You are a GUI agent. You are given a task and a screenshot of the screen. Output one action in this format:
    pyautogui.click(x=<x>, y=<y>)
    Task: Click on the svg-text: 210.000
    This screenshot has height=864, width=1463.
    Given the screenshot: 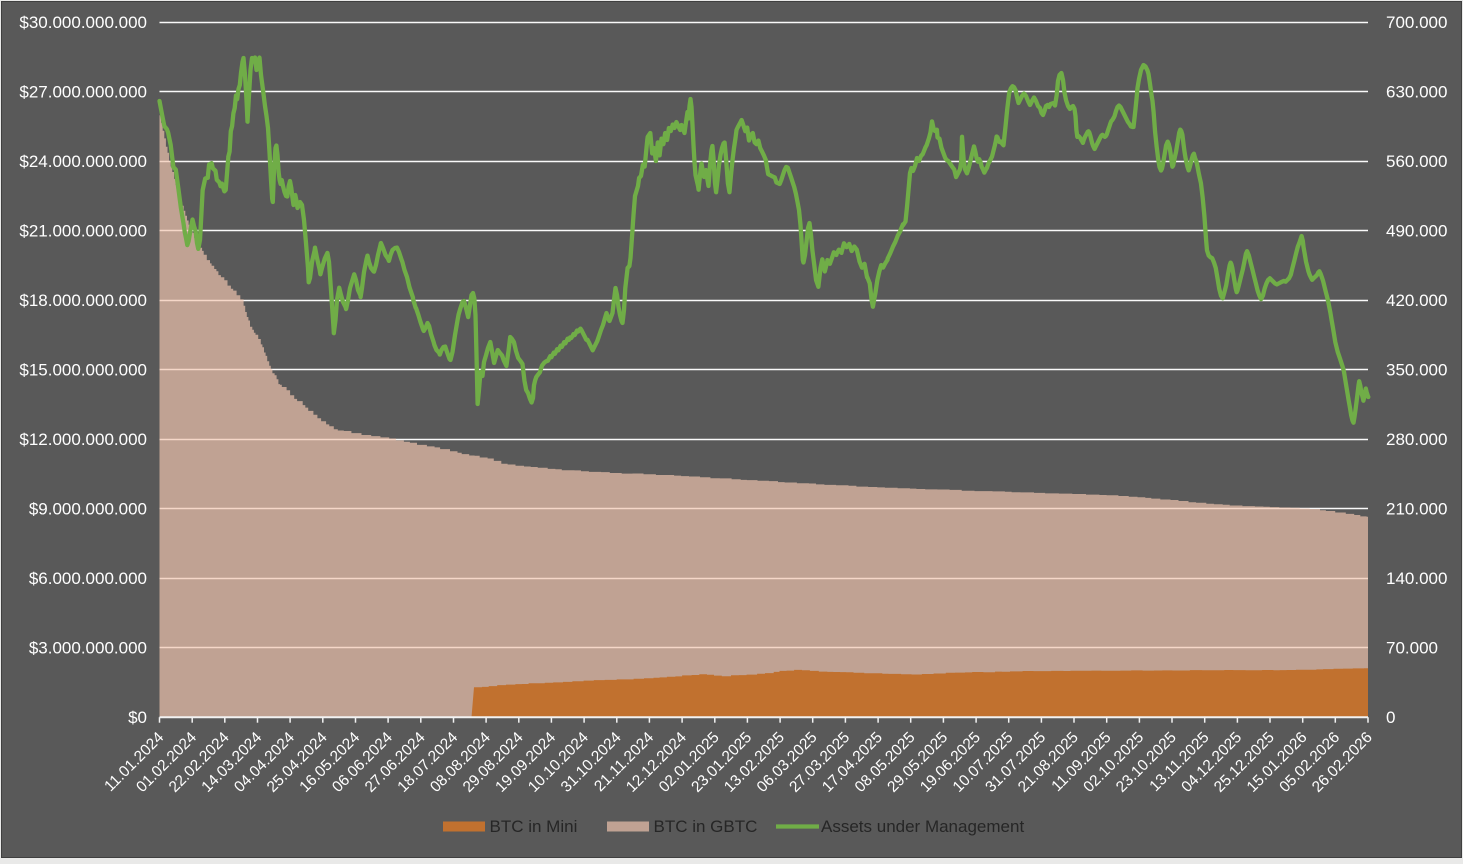 What is the action you would take?
    pyautogui.click(x=1416, y=508)
    